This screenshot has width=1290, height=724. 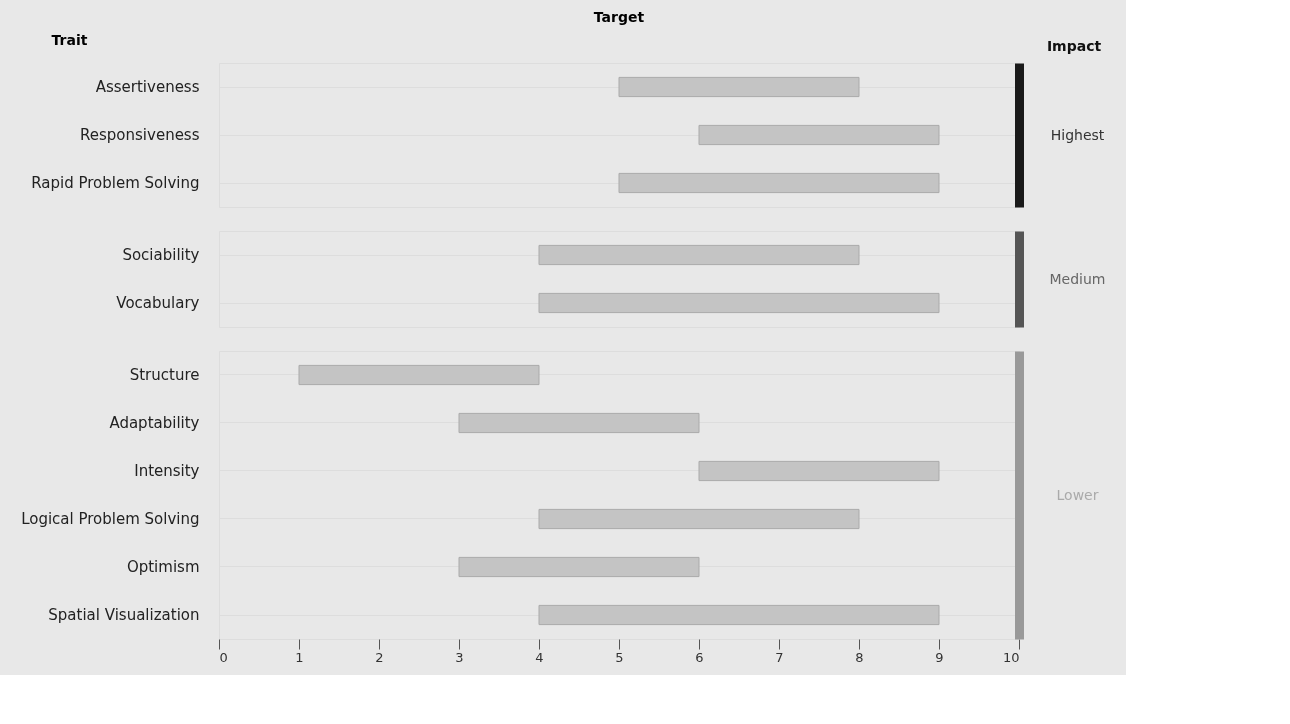 What do you see at coordinates (939, 657) in the screenshot?
I see `x-tick-label: 9` at bounding box center [939, 657].